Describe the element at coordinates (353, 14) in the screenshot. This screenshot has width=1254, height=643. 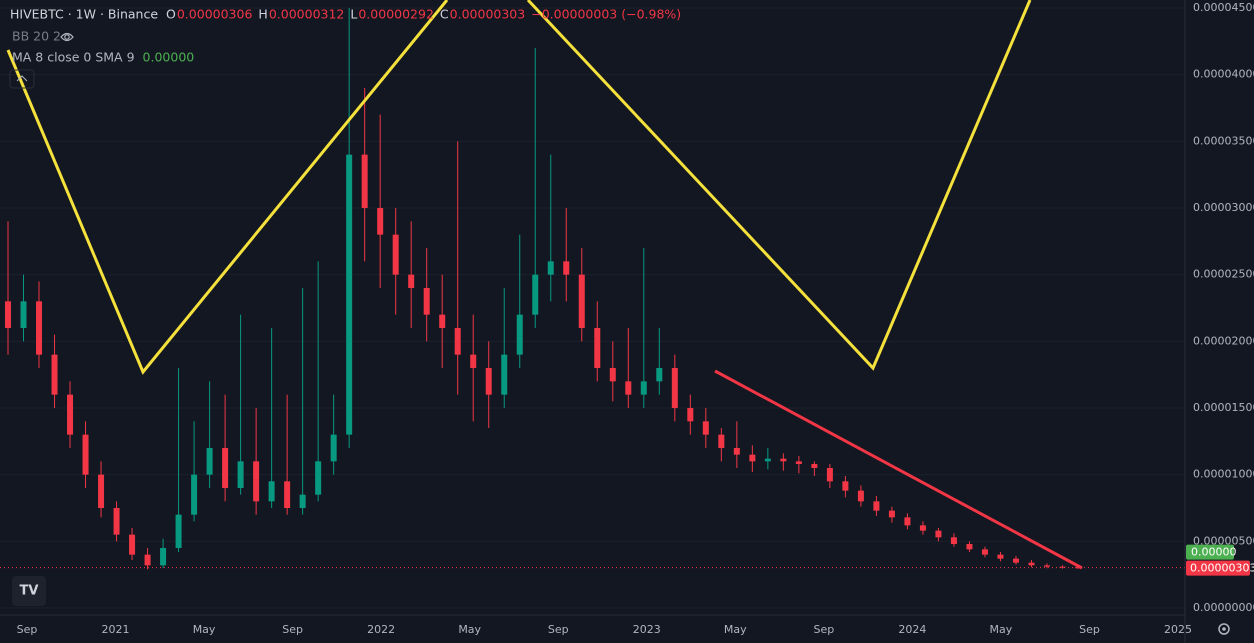
I see `ohlc-key: L` at that location.